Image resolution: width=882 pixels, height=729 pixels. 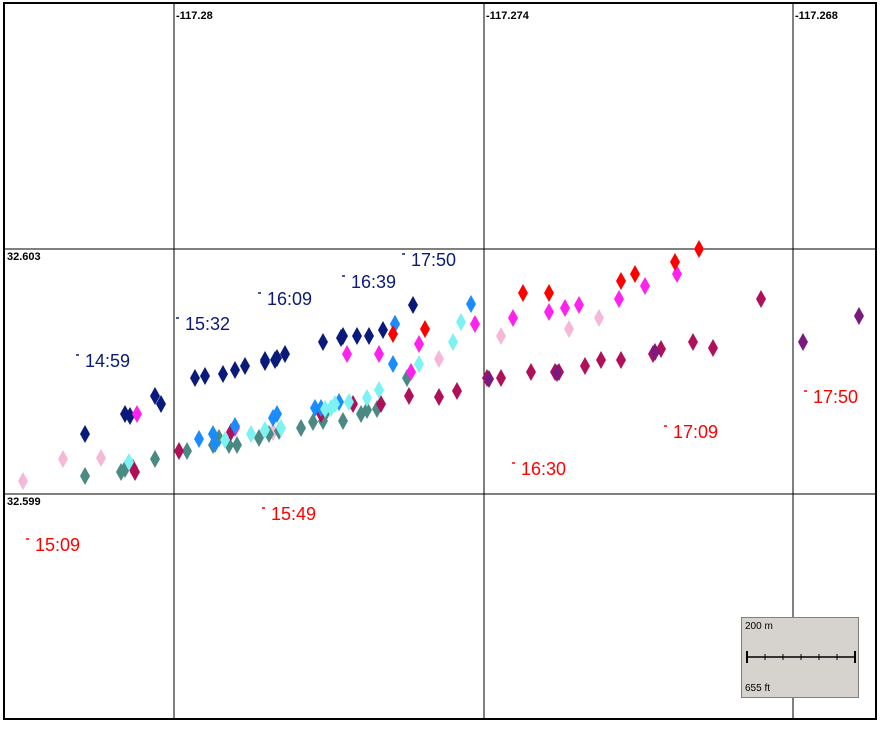 What do you see at coordinates (207, 324) in the screenshot?
I see `time-label-text: 15:32` at bounding box center [207, 324].